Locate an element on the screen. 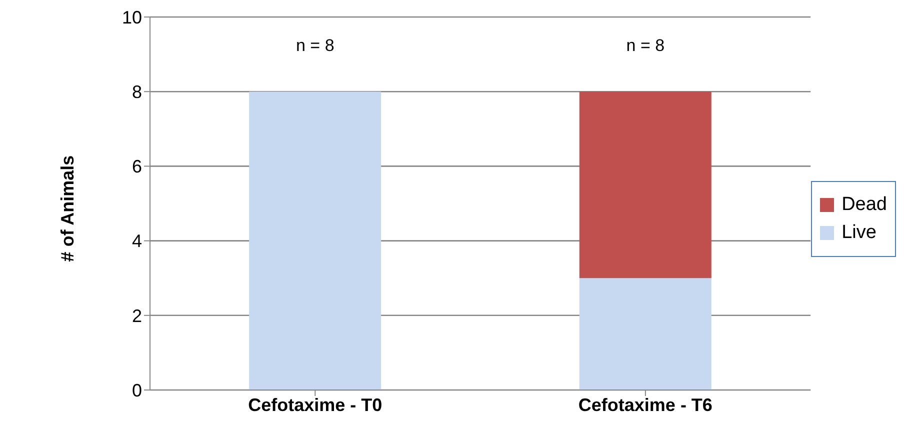 The width and height of the screenshot is (904, 438). y-tick-label: 0 is located at coordinates (137, 390).